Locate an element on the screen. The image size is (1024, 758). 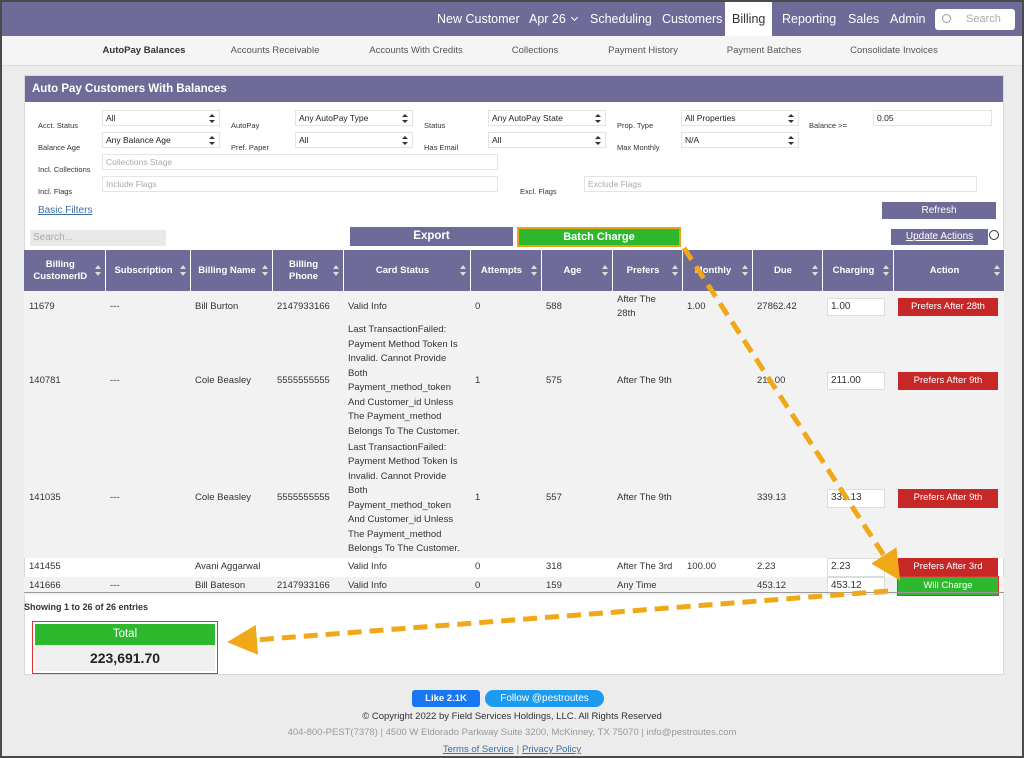
column-header: Monthly is located at coordinates (717, 270).